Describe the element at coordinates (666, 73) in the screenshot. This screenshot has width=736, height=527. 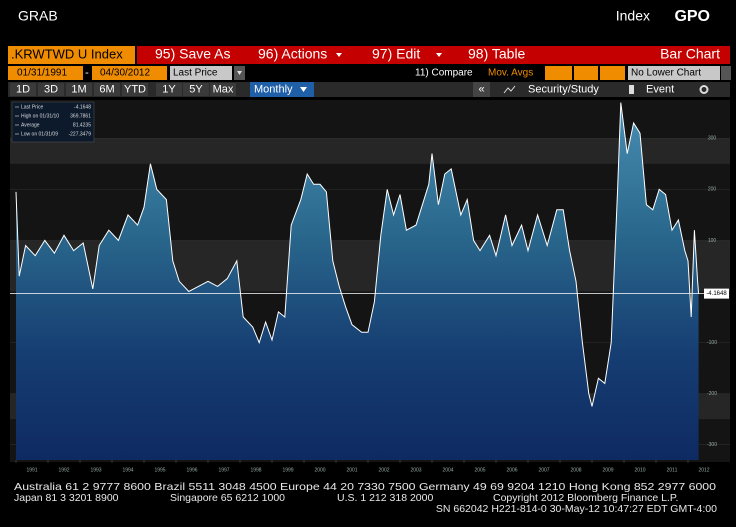
I see `lower-chart: No Lower Chart` at that location.